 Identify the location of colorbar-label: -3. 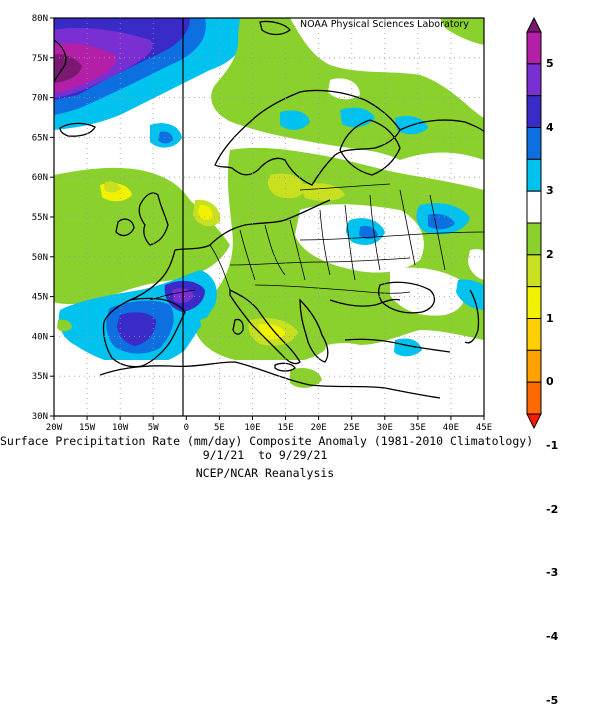
(552, 573).